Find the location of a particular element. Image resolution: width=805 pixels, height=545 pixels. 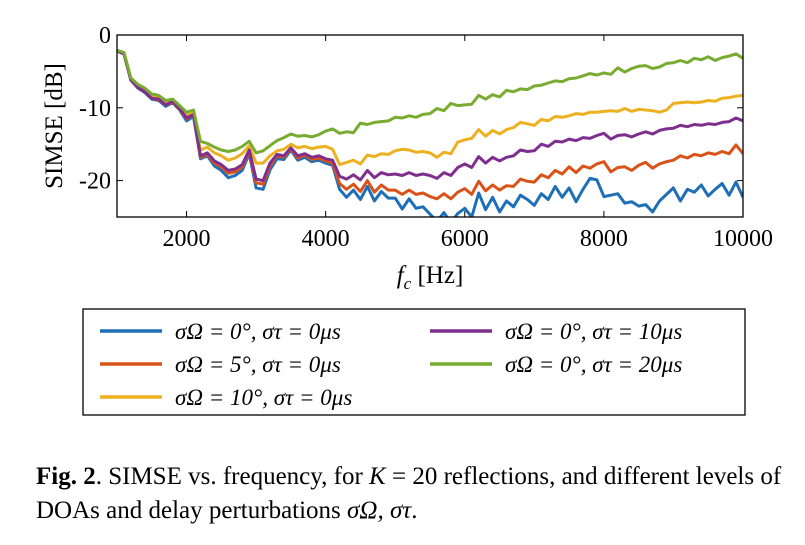

x-tick-label: 2000 is located at coordinates (187, 239).